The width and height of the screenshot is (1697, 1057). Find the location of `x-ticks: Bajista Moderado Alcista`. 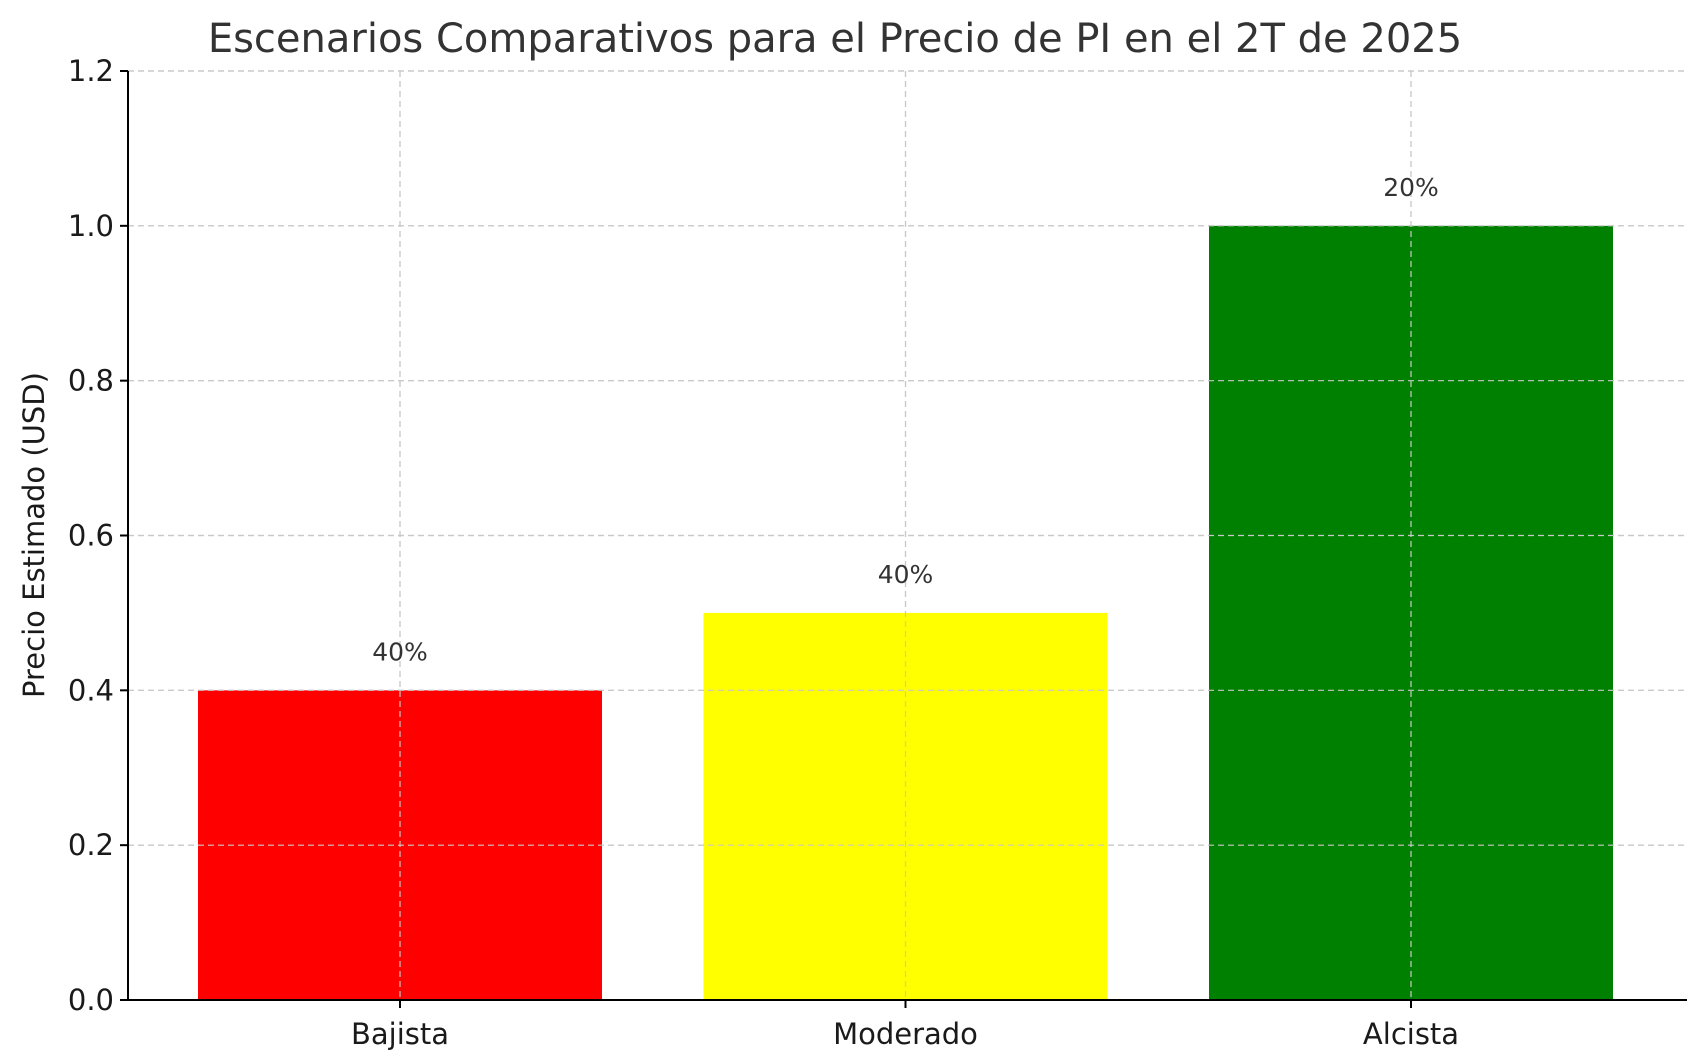

x-ticks: Bajista Moderado Alcista is located at coordinates (905, 1025).